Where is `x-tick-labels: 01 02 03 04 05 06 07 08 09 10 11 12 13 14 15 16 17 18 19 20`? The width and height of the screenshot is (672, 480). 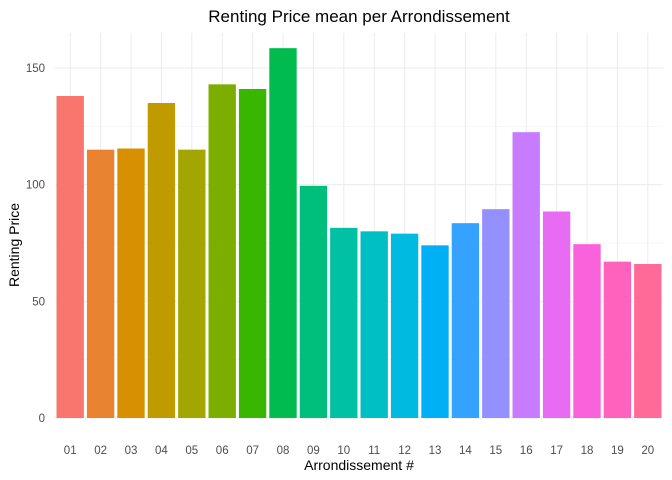
x-tick-labels: 01 02 03 04 05 06 07 08 09 10 11 12 13 14 15 16 17 18 19 20 is located at coordinates (359, 451).